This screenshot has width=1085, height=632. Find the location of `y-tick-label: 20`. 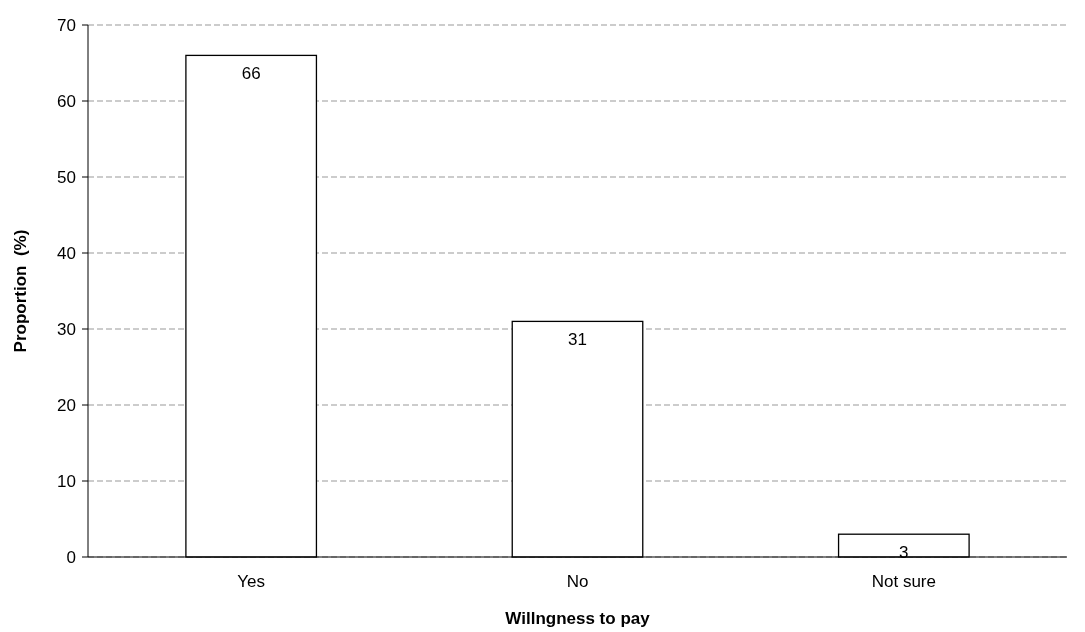

y-tick-label: 20 is located at coordinates (66, 405).